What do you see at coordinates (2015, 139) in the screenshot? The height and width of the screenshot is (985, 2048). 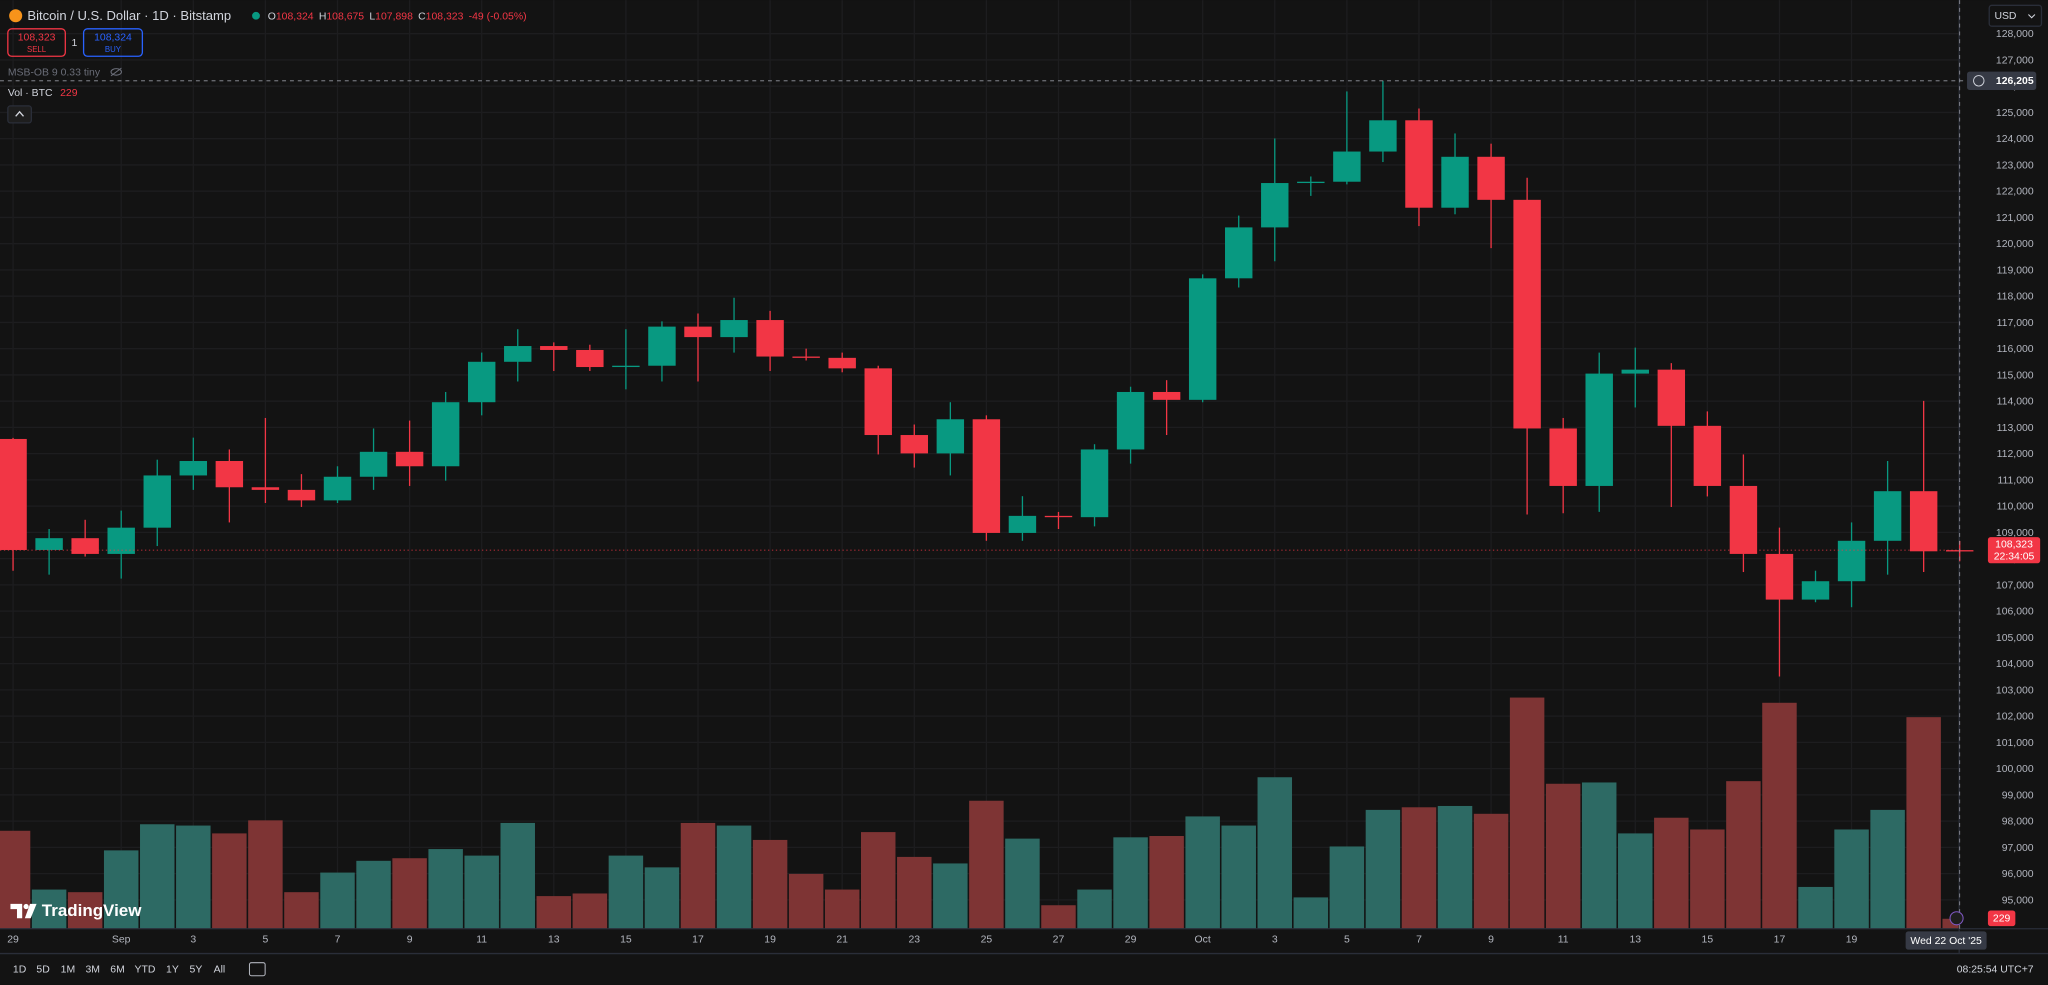 I see `y-tick-label: 124,000` at bounding box center [2015, 139].